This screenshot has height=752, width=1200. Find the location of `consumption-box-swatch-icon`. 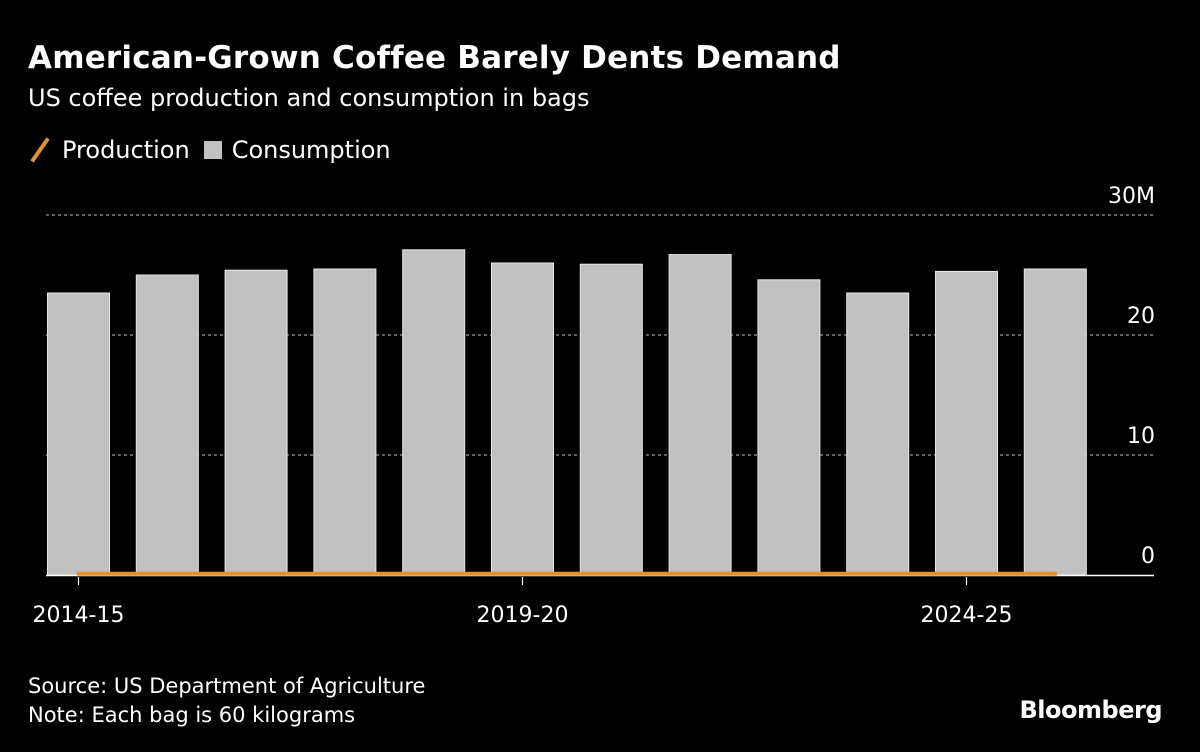

consumption-box-swatch-icon is located at coordinates (212, 150).